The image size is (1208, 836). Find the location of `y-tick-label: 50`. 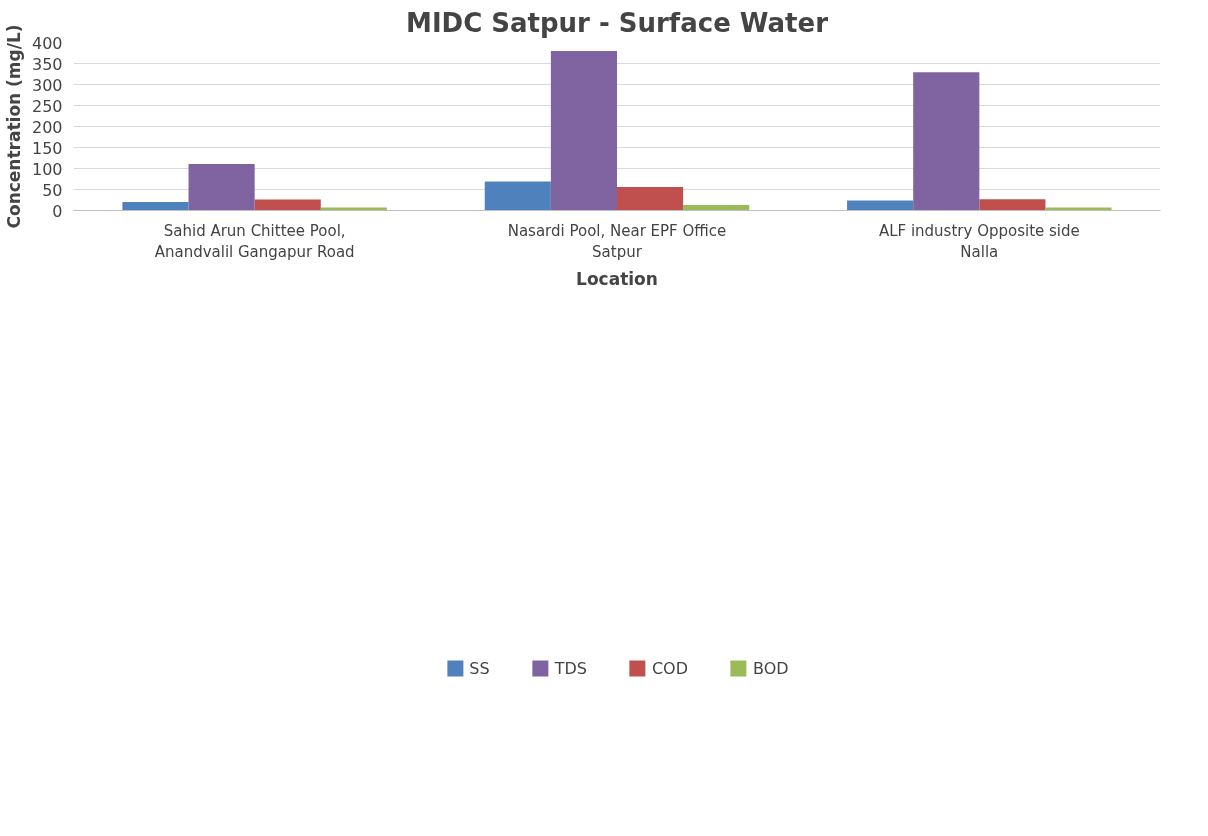

y-tick-label: 50 is located at coordinates (52, 190).